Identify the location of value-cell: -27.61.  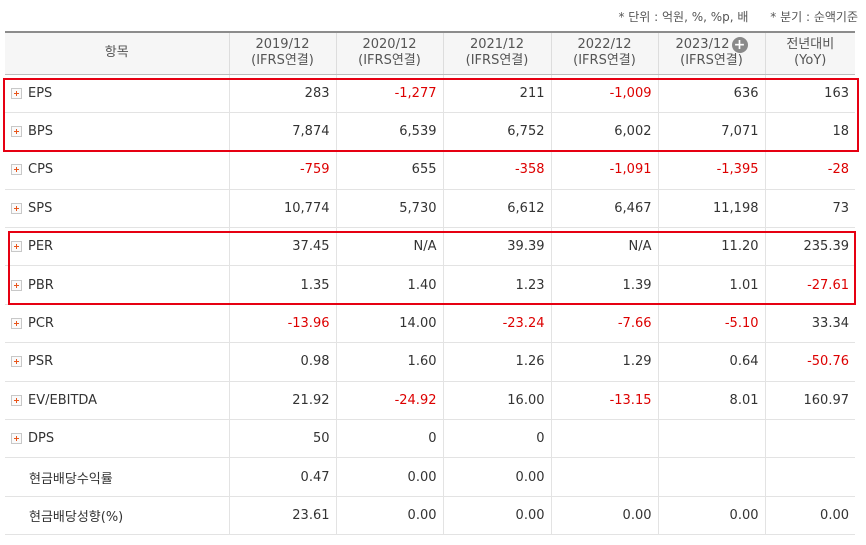
(809, 285).